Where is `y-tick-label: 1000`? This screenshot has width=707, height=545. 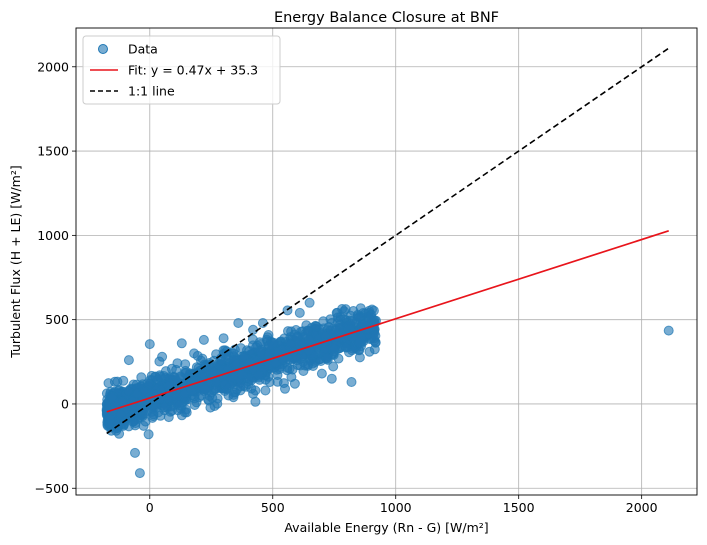 y-tick-label: 1000 is located at coordinates (53, 235).